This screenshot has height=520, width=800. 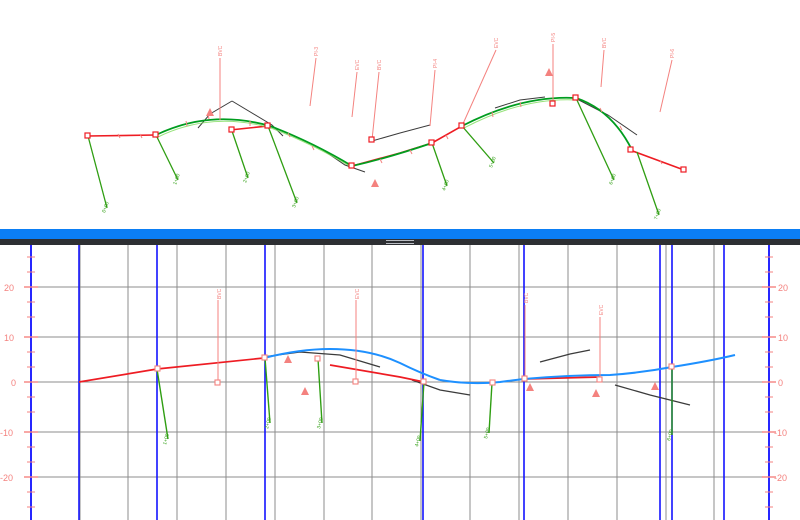 I want to click on profile-station-label-4: 5+00, so click(x=487, y=433).